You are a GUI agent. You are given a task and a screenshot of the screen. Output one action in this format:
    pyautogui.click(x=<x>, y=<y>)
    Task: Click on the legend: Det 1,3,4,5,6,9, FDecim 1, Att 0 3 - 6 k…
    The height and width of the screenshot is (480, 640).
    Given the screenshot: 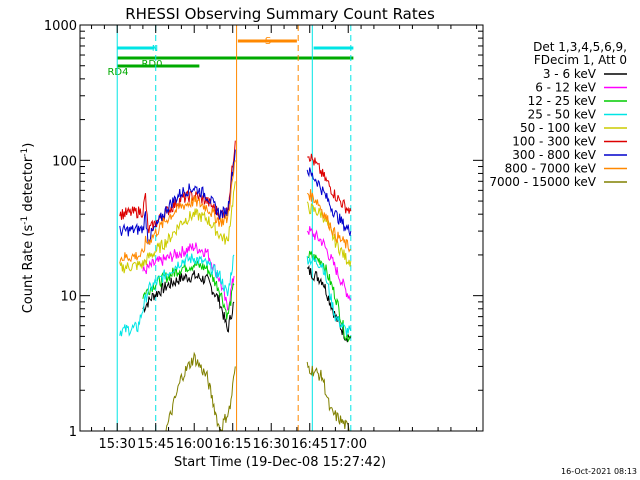 What is the action you would take?
    pyautogui.click(x=558, y=114)
    